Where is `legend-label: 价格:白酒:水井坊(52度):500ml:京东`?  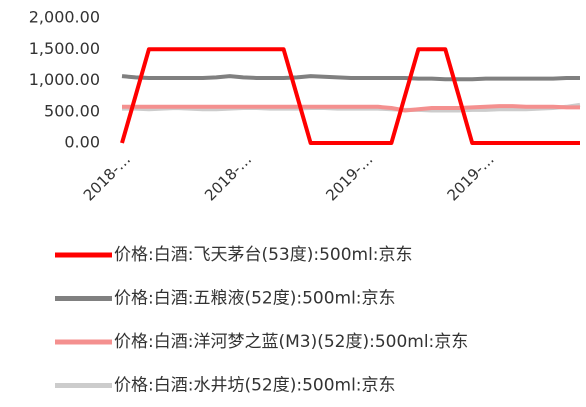
legend-label: 价格:白酒:水井坊(52度):500ml:京东 is located at coordinates (255, 386).